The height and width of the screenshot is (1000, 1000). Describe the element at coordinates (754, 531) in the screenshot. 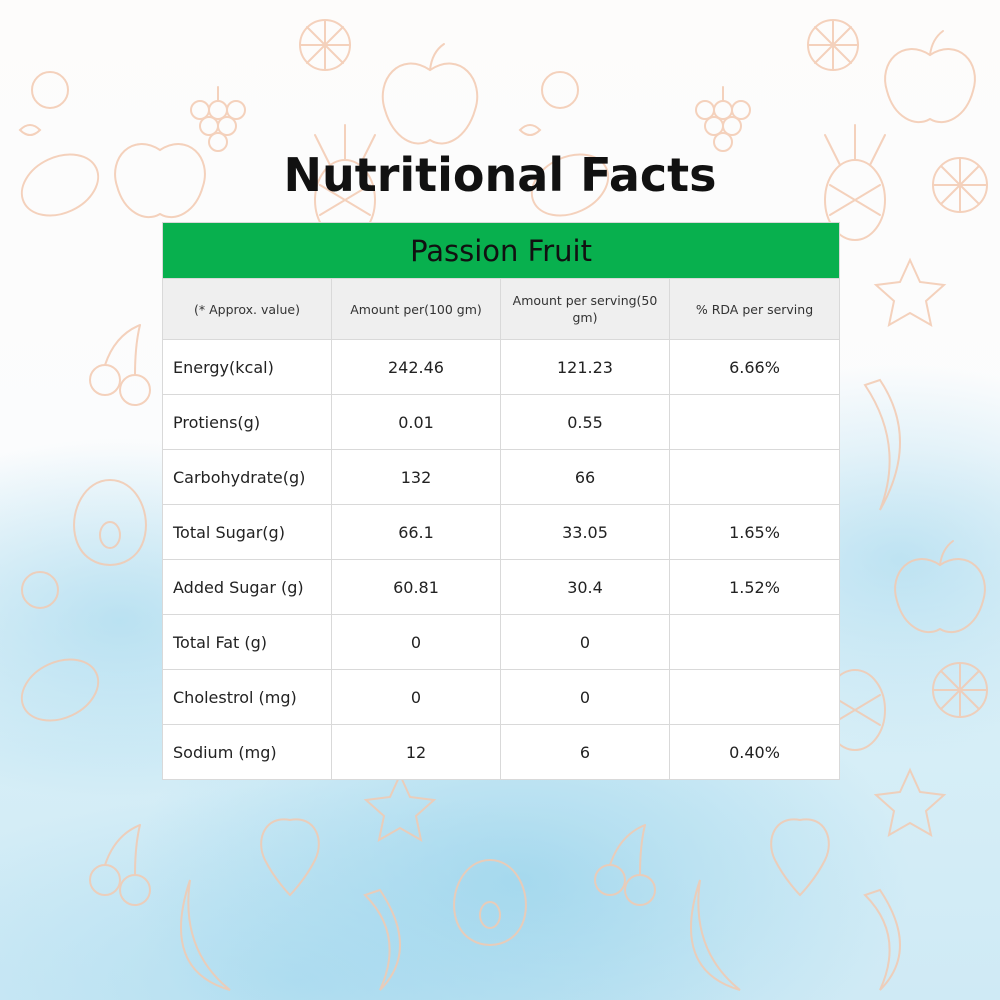

I see `rda-cell: 1.65%` at that location.